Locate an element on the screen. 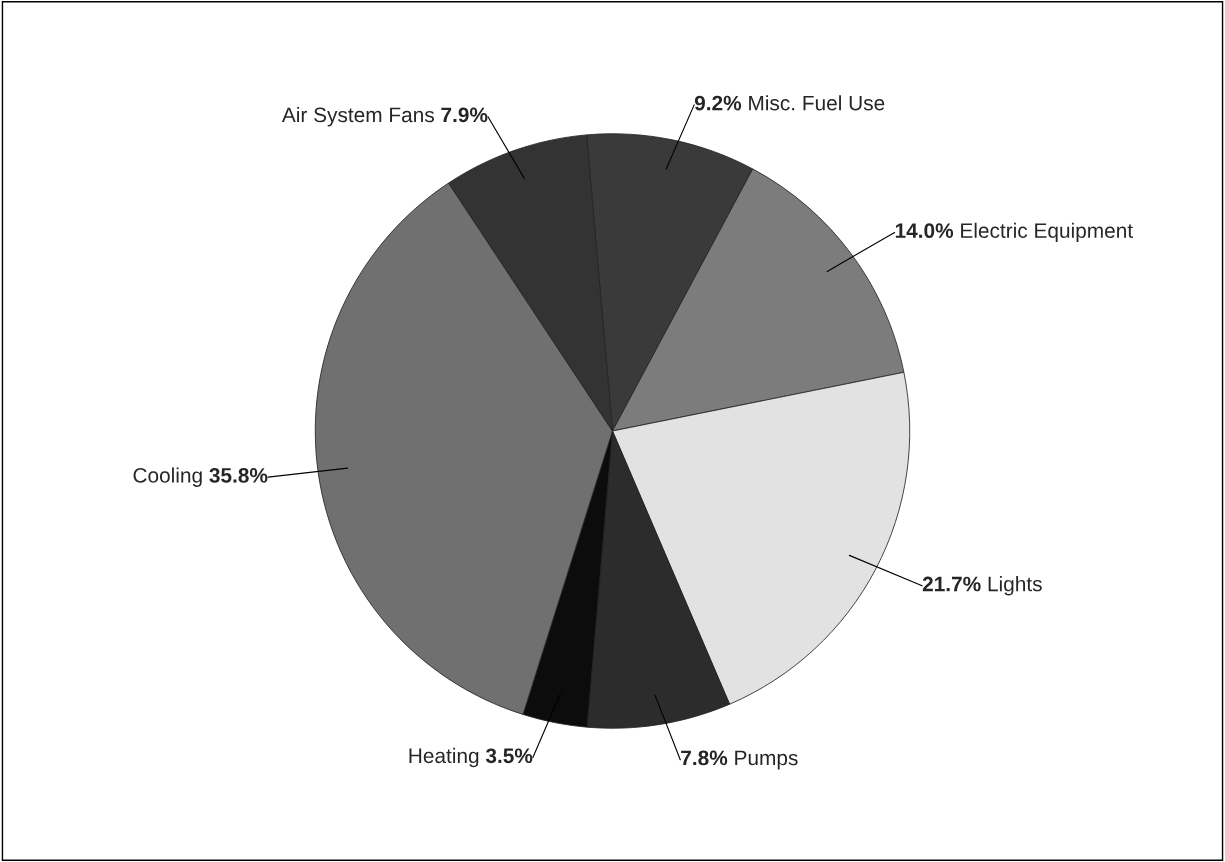 This screenshot has height=862, width=1225. data-label: 21.7% is located at coordinates (951, 584).